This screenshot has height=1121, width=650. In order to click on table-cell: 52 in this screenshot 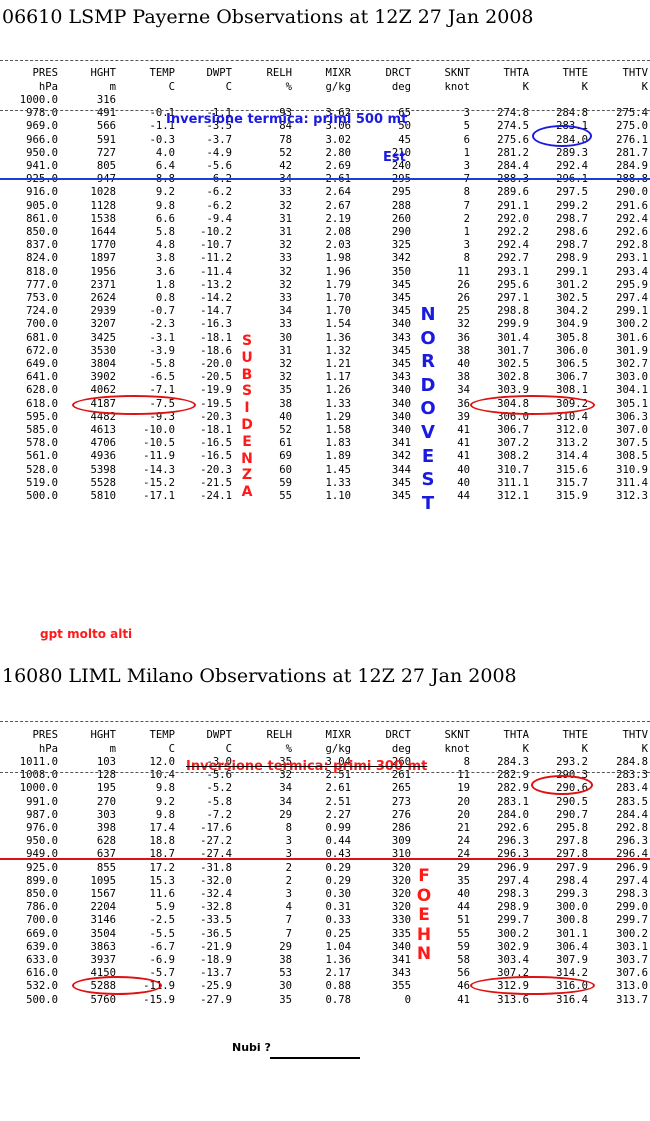, I will do `click(285, 152)`.